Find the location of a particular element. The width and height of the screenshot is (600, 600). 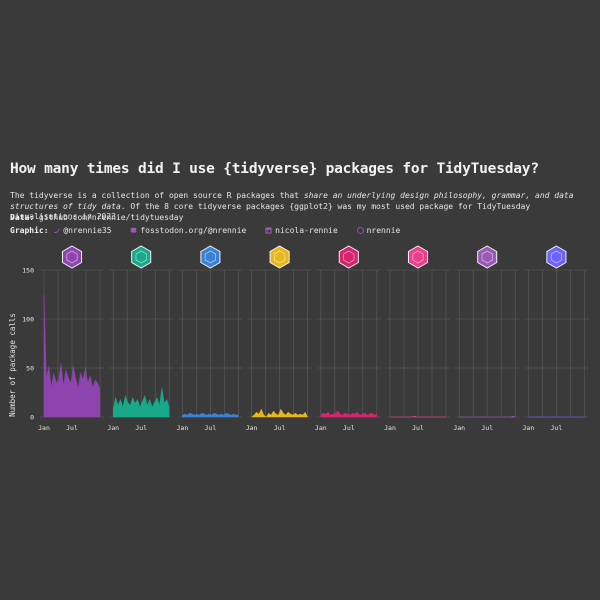

twitter-icon is located at coordinates (57, 230).